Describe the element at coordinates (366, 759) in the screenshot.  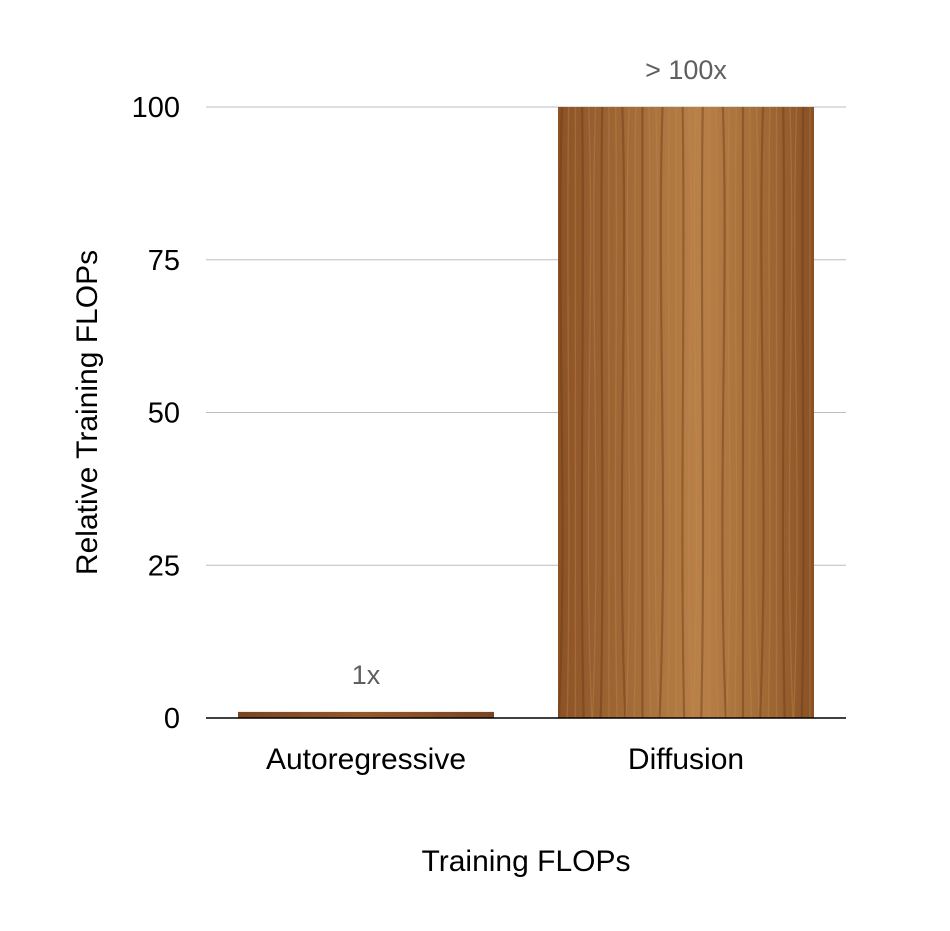
I see `x-category-label: Autoregressive` at that location.